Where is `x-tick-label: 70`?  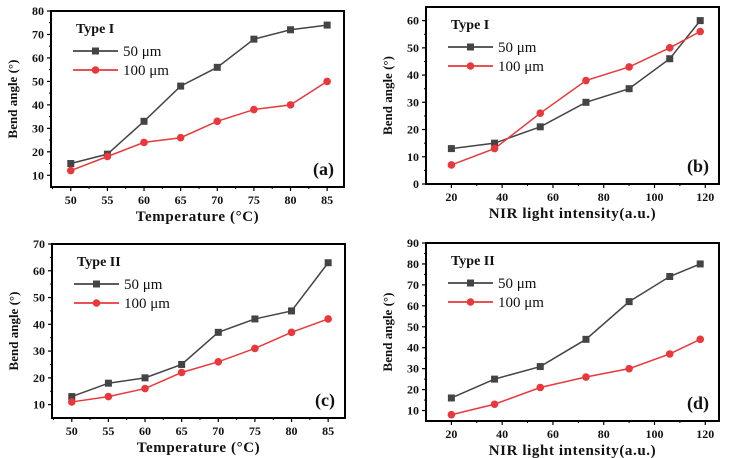 x-tick-label: 70 is located at coordinates (217, 200).